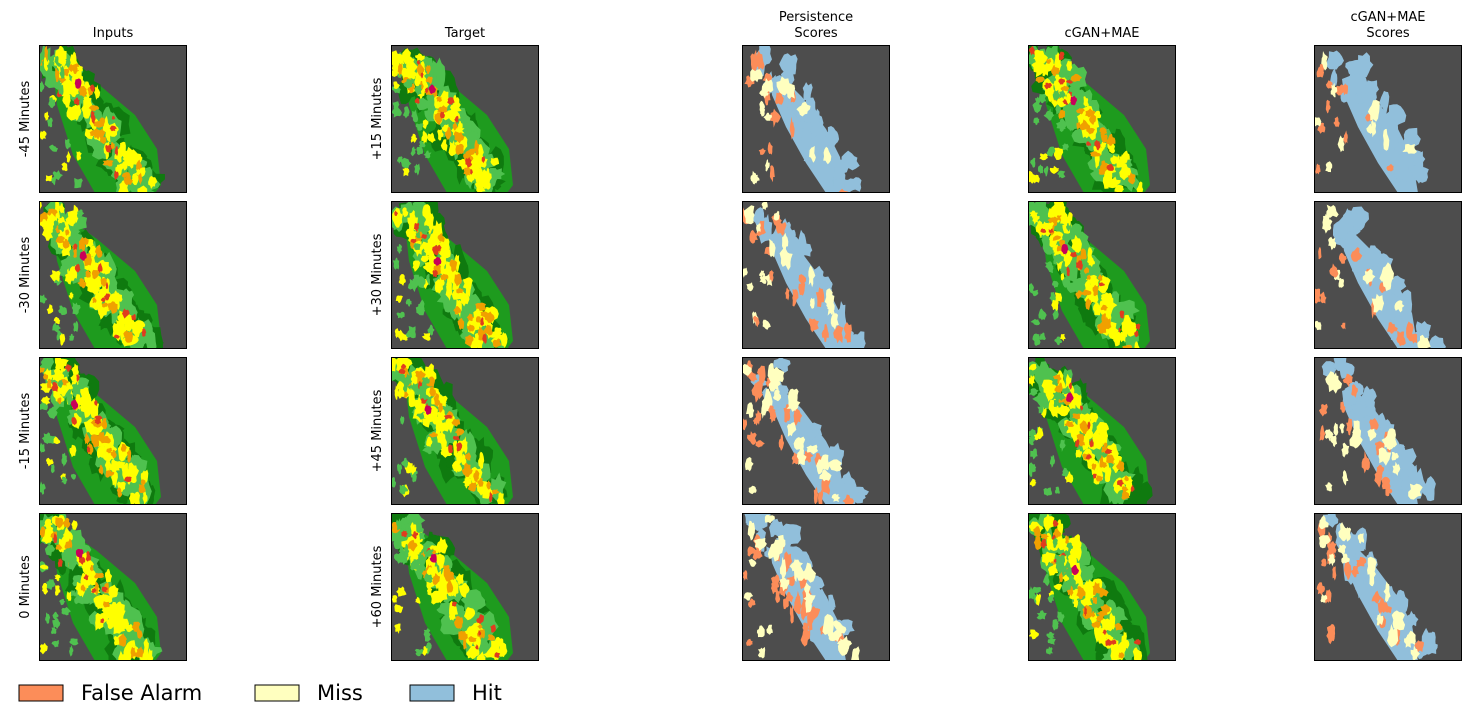  Describe the element at coordinates (377, 118) in the screenshot. I see `row-label-target-0: +15 Minutes` at that location.